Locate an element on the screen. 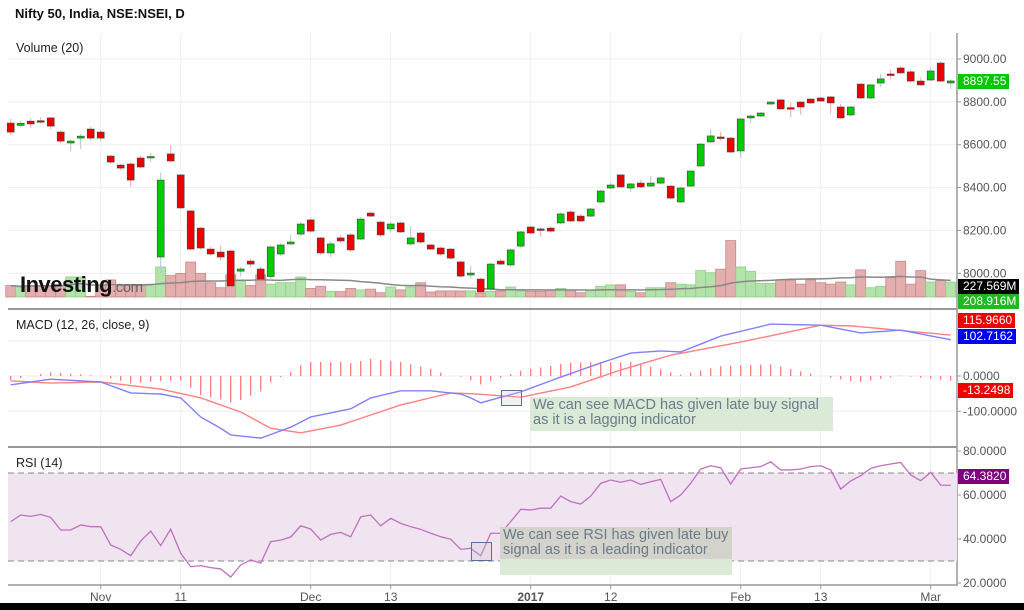 This screenshot has height=610, width=1024. rsi-tick-label: 60.0000 is located at coordinates (985, 495).